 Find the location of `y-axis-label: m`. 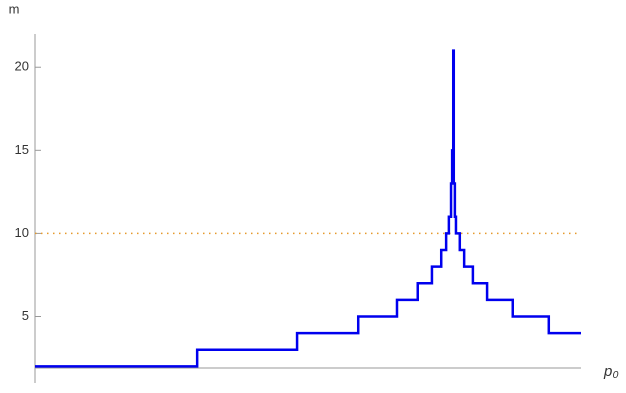

y-axis-label: m is located at coordinates (14, 8).